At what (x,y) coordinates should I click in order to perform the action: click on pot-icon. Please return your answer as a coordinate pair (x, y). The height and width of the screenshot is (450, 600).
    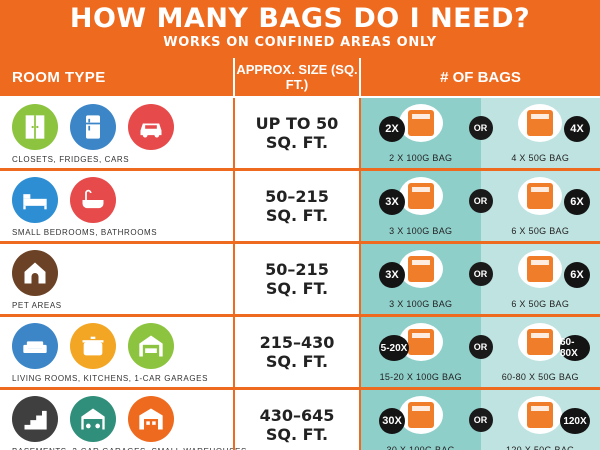
    Looking at the image, I should click on (93, 346).